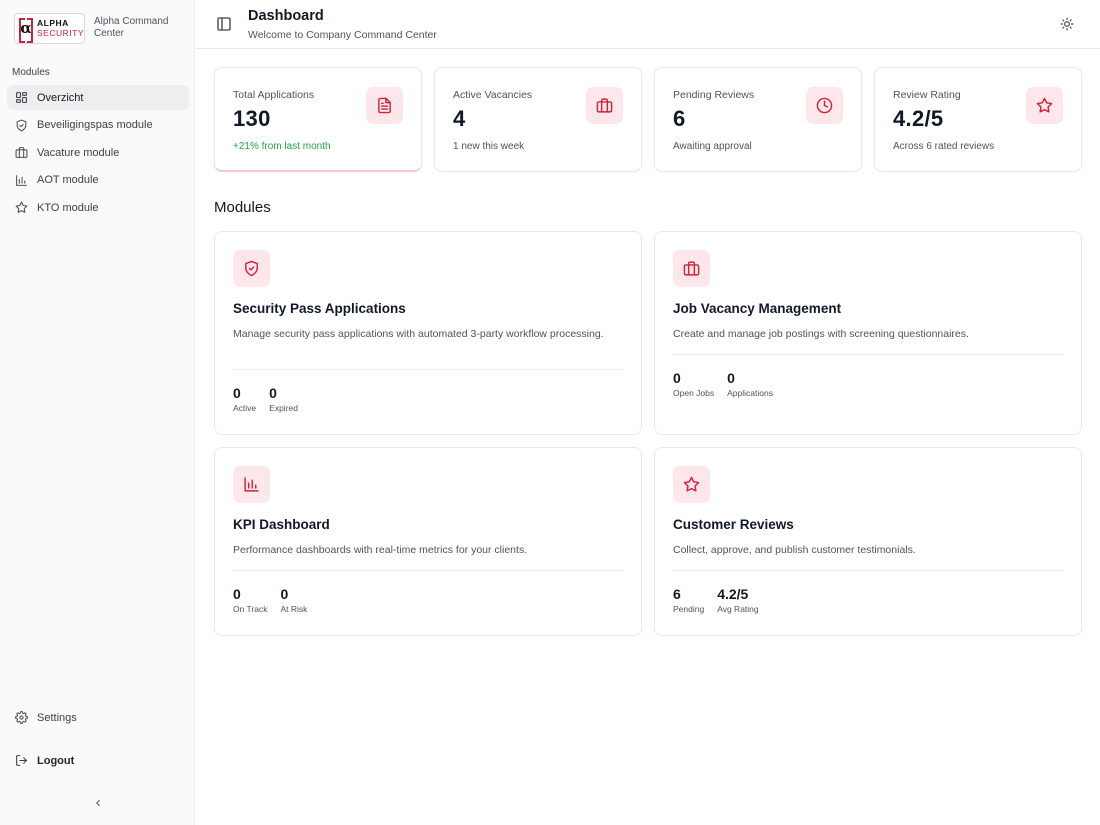 The width and height of the screenshot is (1100, 825). What do you see at coordinates (252, 118) in the screenshot?
I see `stat-value: 130` at bounding box center [252, 118].